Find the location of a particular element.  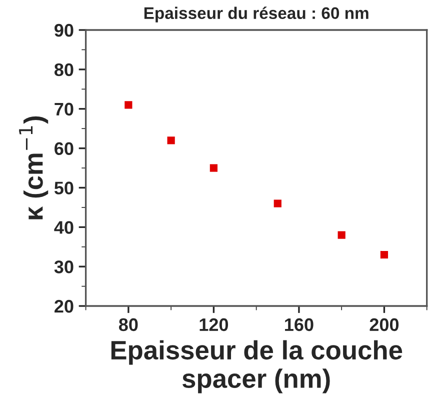

x-tick-label: 80 is located at coordinates (128, 325).